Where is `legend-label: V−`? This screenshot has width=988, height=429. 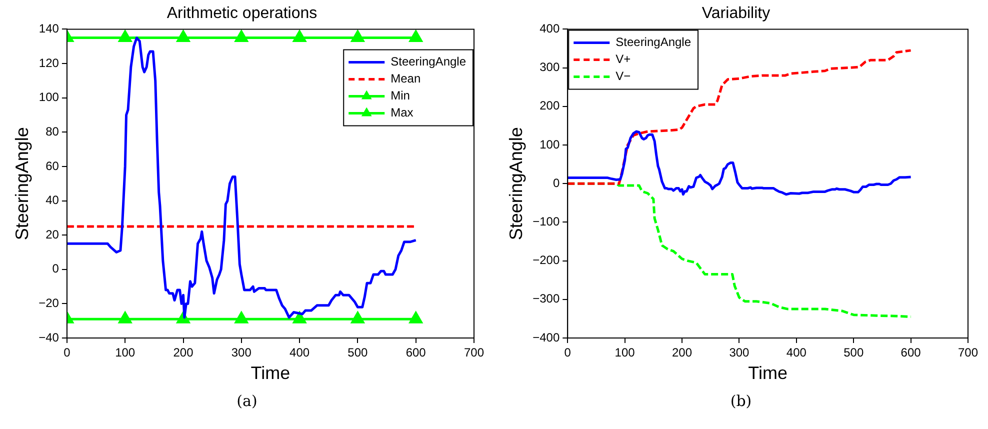 legend-label: V− is located at coordinates (623, 76).